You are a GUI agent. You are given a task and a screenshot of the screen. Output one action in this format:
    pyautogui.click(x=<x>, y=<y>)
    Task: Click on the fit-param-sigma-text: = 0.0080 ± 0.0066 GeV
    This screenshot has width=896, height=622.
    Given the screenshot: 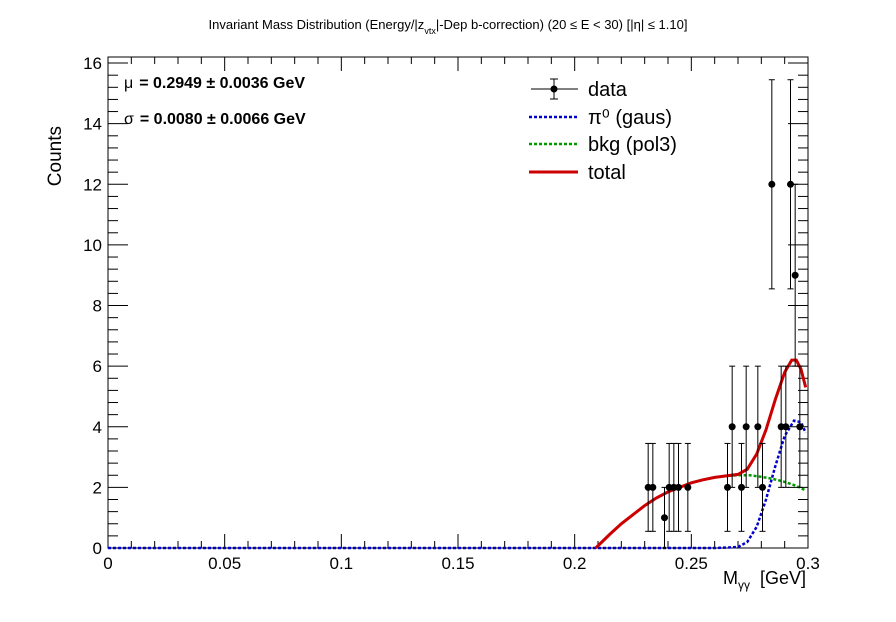 What is the action you would take?
    pyautogui.click(x=223, y=119)
    